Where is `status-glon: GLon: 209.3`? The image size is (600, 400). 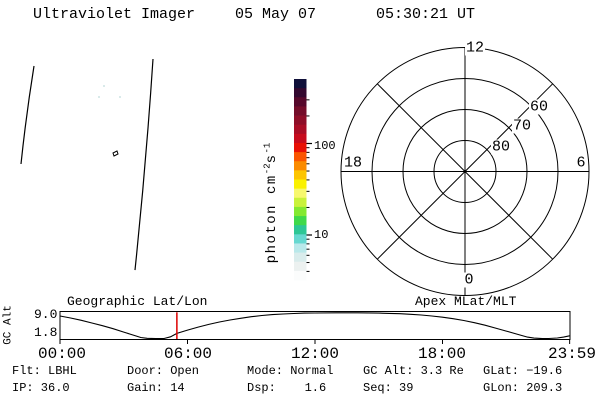 status-glon: GLon: 209.3 is located at coordinates (523, 388).